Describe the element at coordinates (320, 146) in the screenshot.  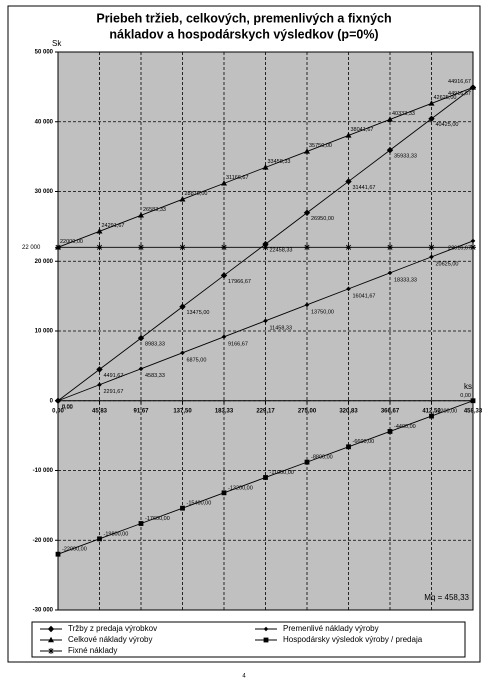
I see `data-label: 35750,00` at that location.